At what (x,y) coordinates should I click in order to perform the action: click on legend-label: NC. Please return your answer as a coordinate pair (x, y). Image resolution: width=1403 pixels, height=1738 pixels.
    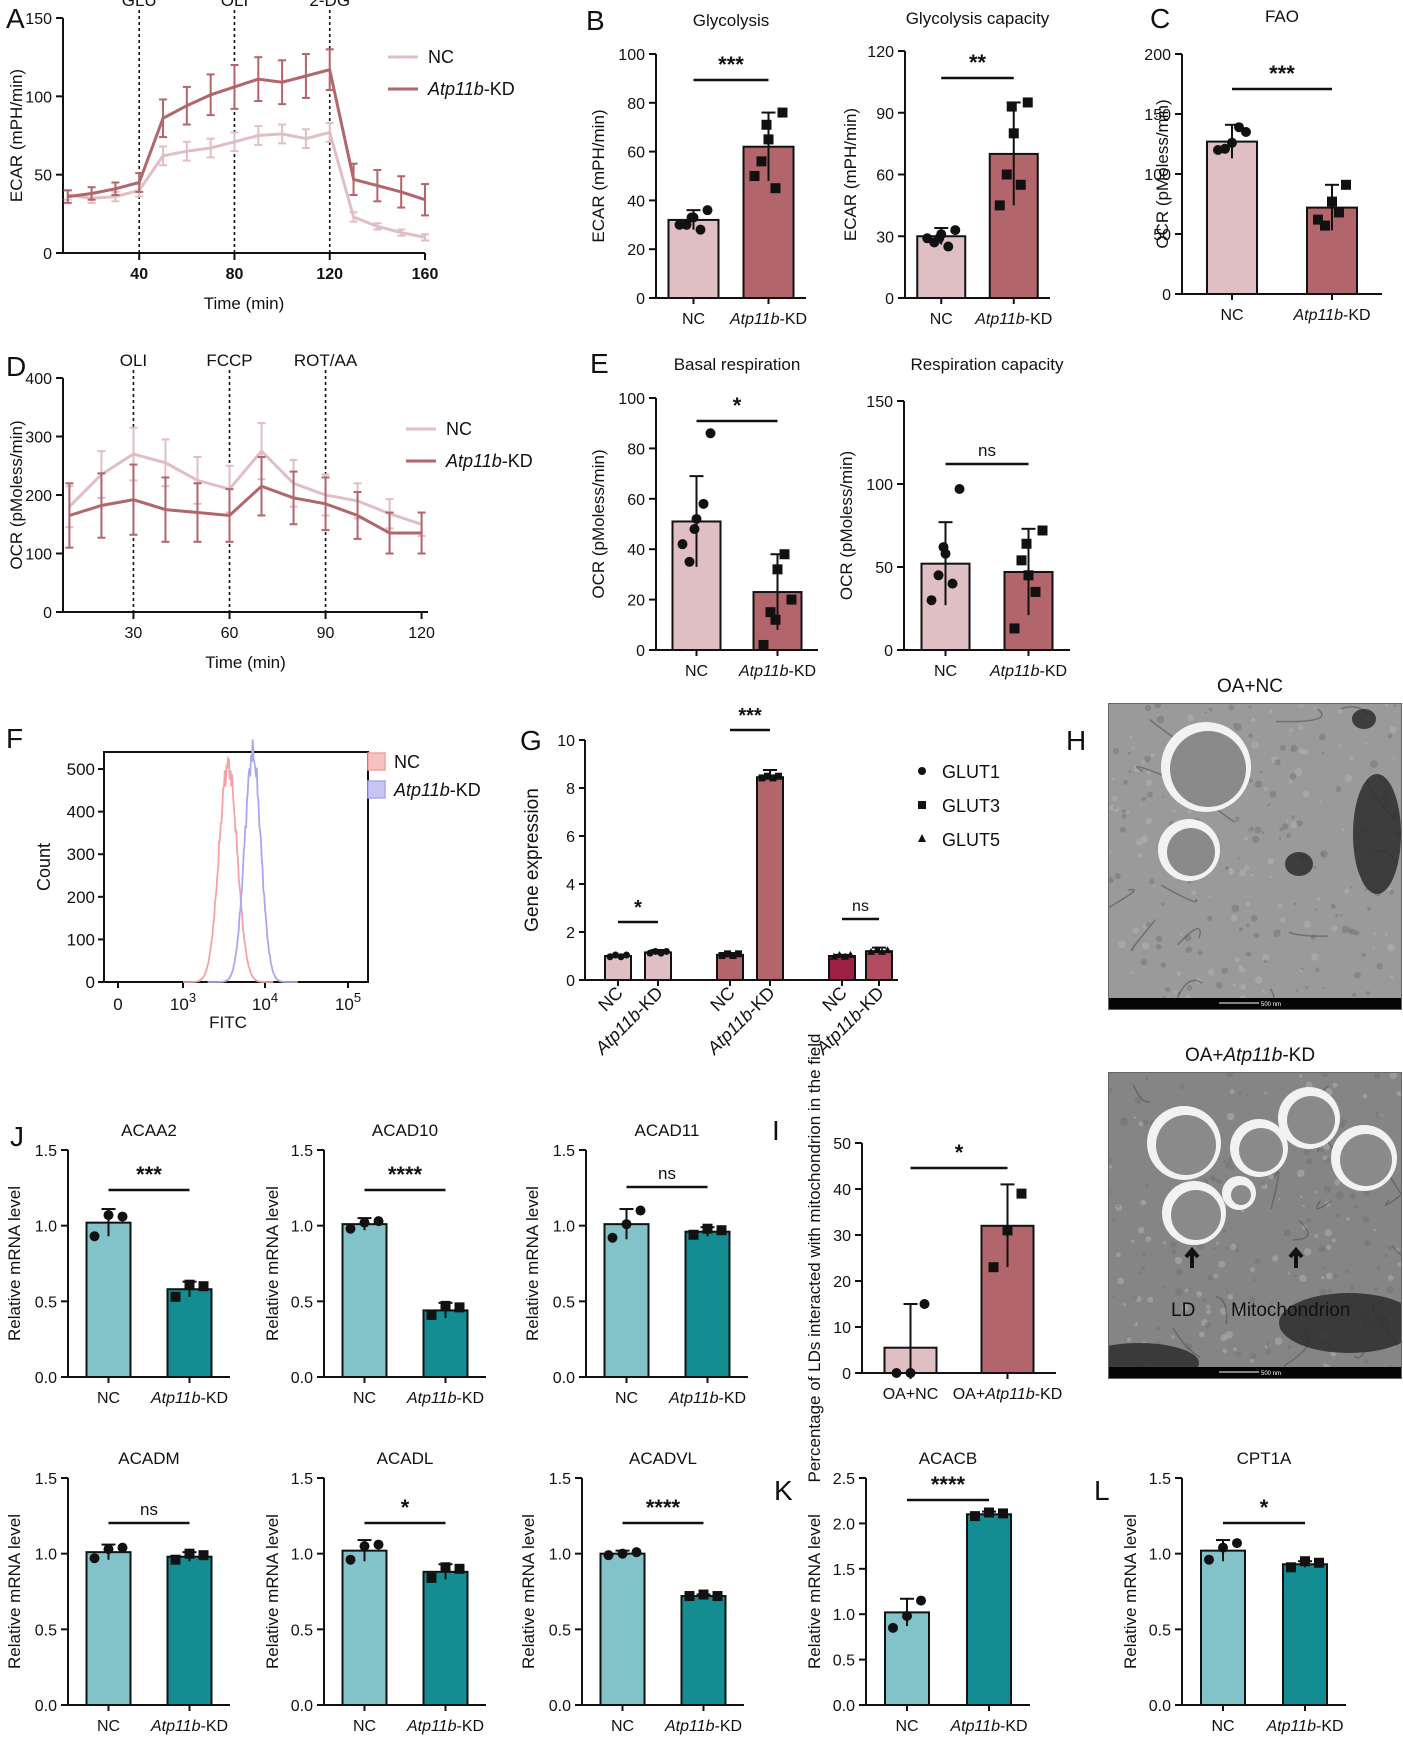
    Looking at the image, I should click on (459, 429).